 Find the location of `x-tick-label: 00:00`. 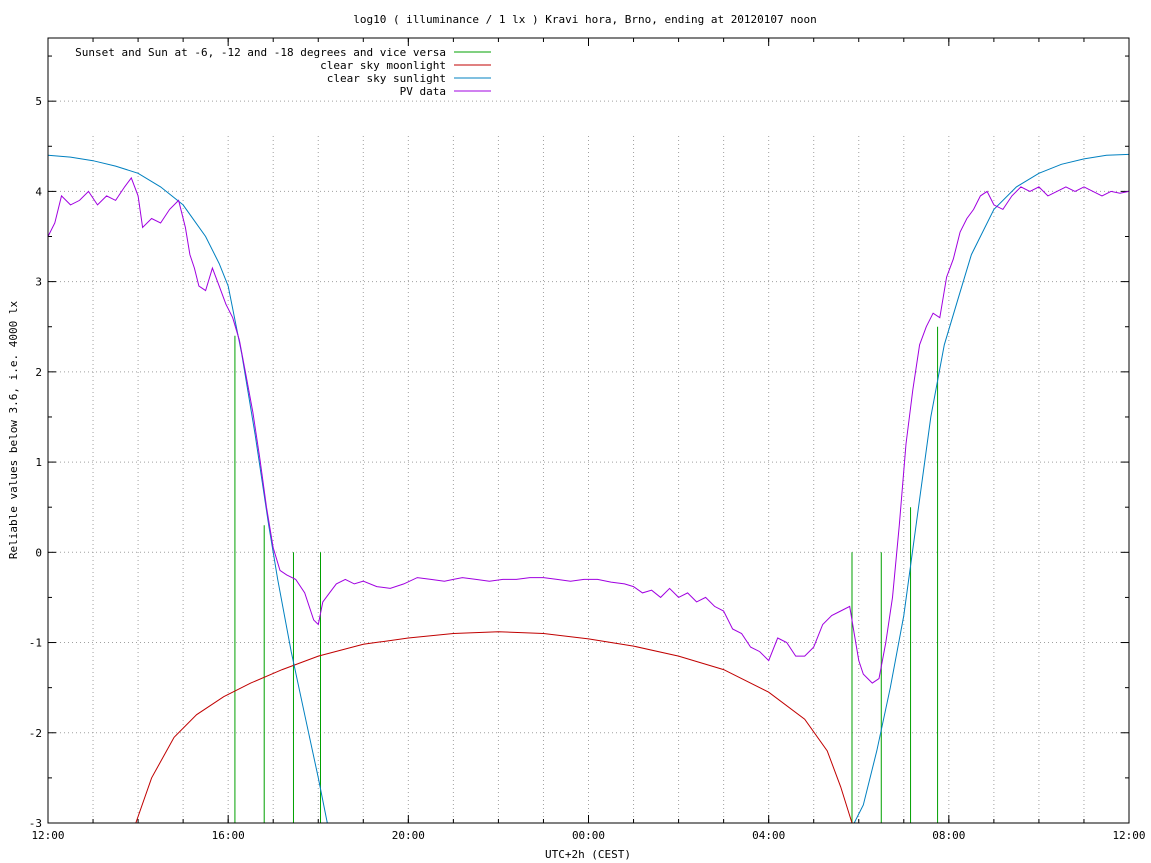

x-tick-label: 00:00 is located at coordinates (588, 835).